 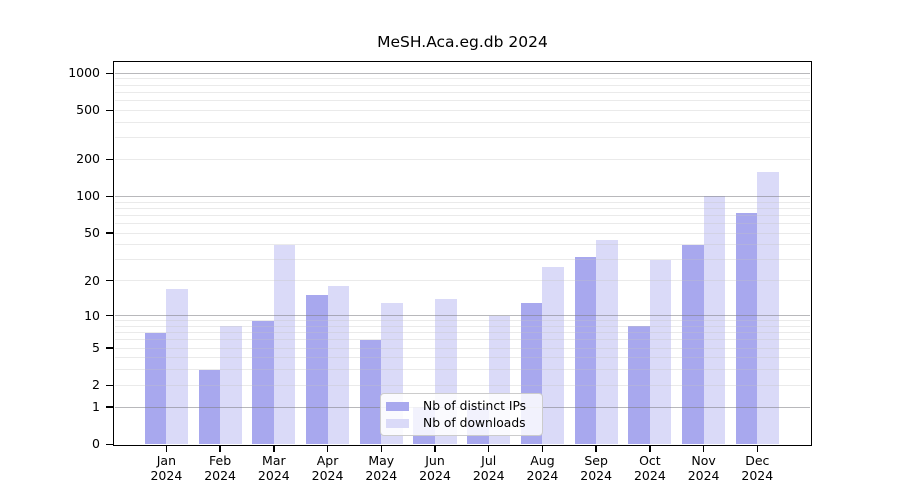 What do you see at coordinates (489, 460) in the screenshot?
I see `x-tick-month-jul: Jul` at bounding box center [489, 460].